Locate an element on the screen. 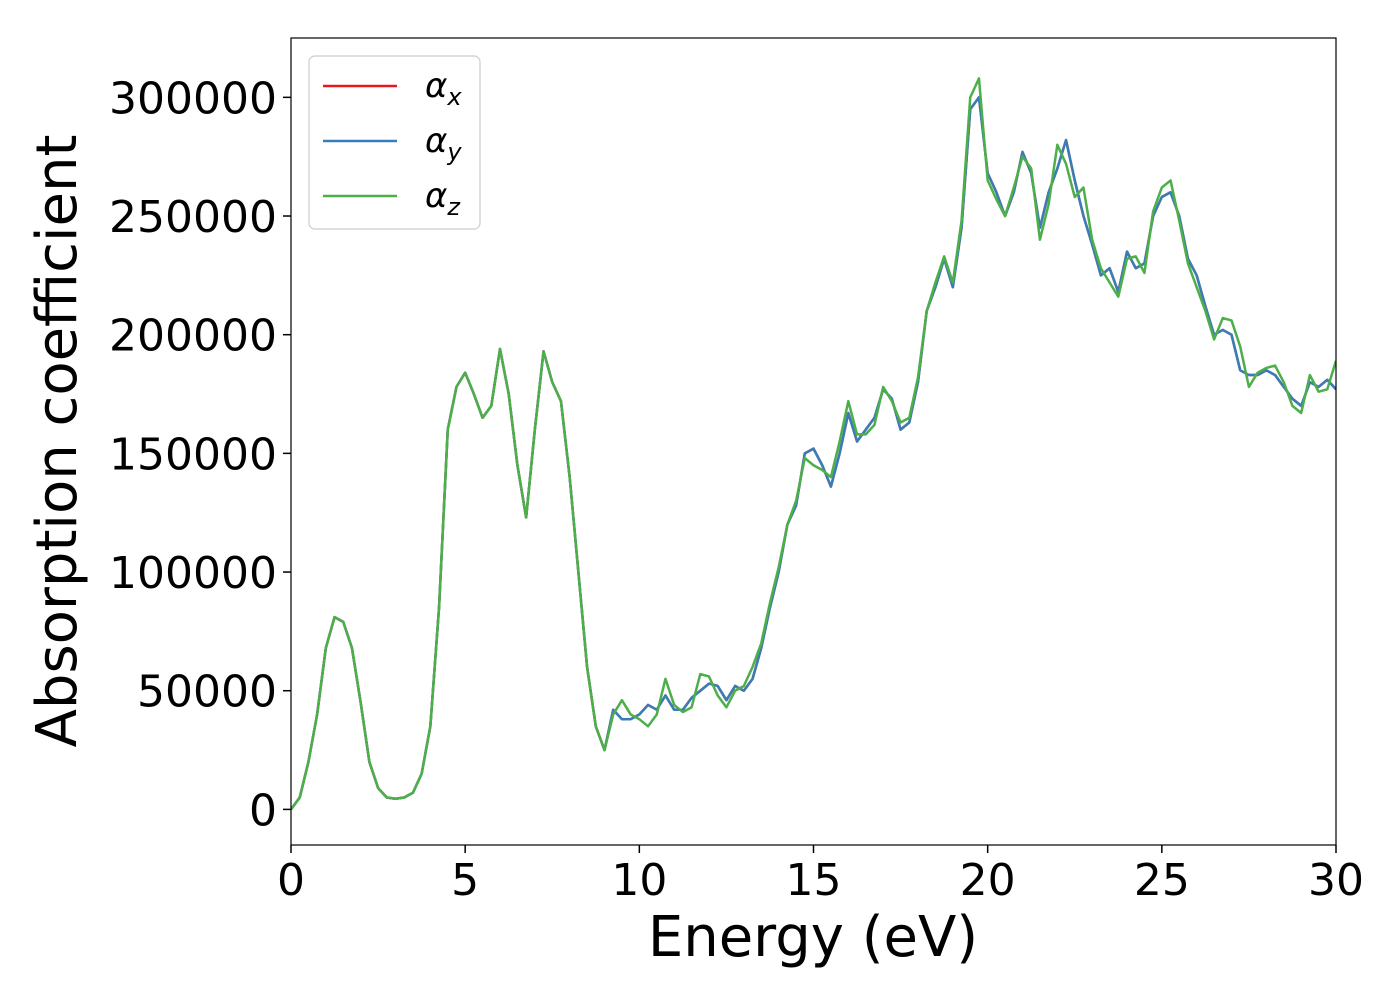 The height and width of the screenshot is (1000, 1400). y-tick-label: 200000 is located at coordinates (193, 336).